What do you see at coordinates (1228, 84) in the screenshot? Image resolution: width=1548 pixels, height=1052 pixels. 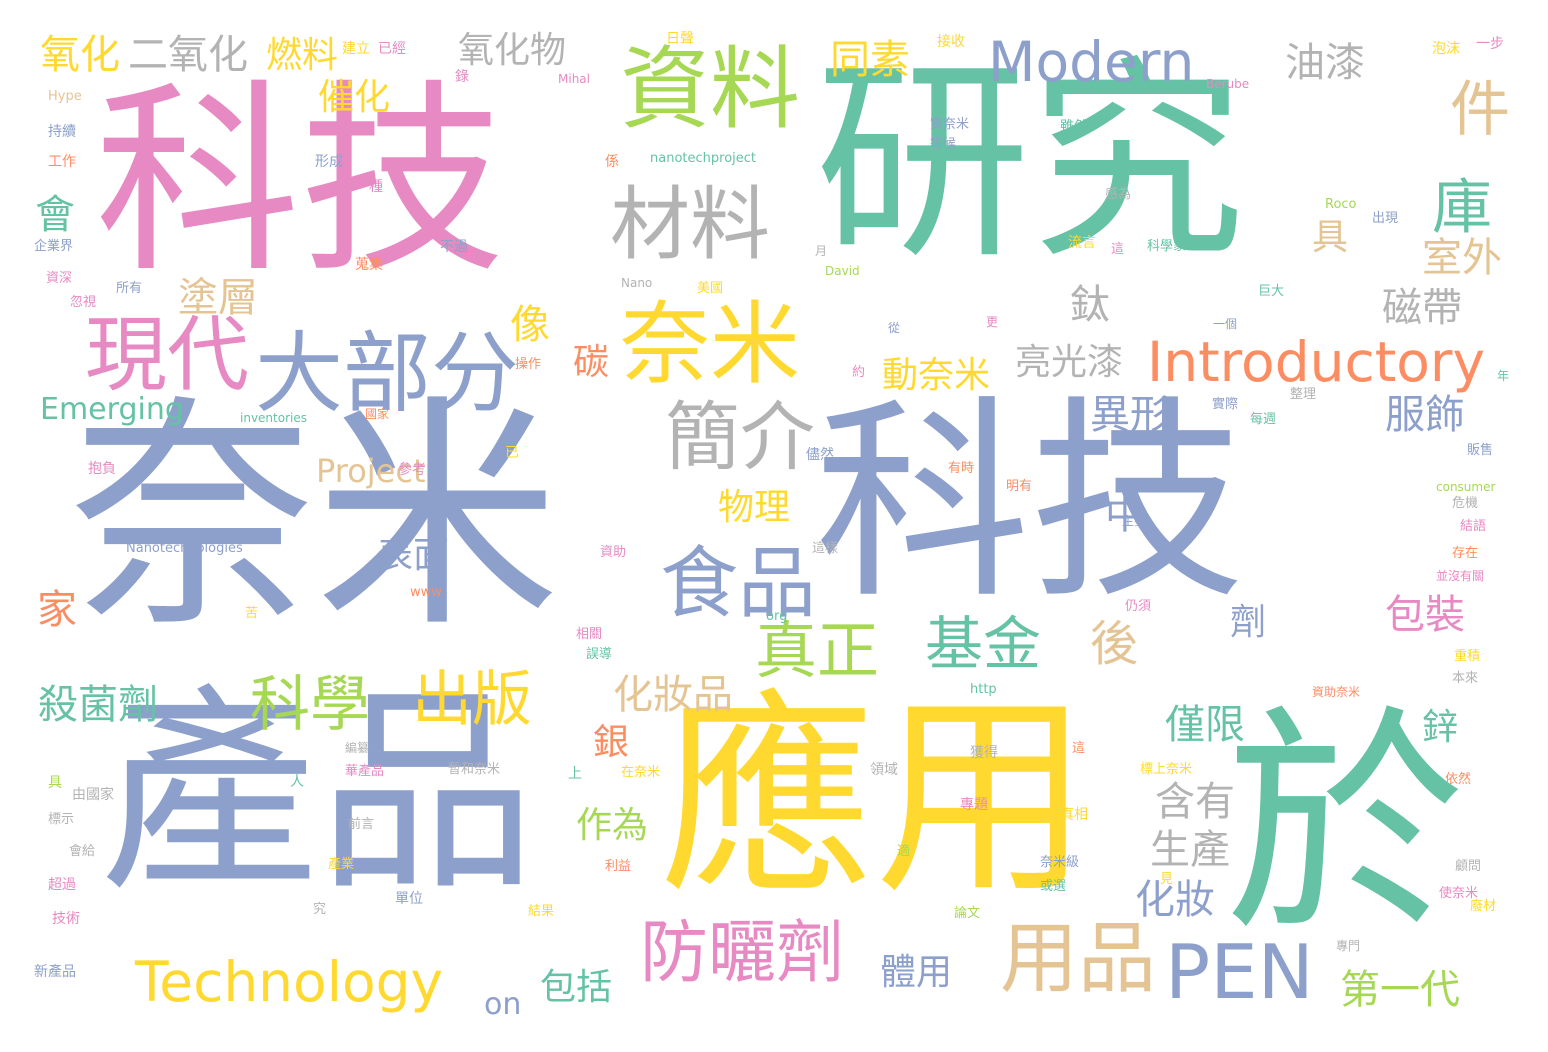 I see `word-73: Berube` at bounding box center [1228, 84].